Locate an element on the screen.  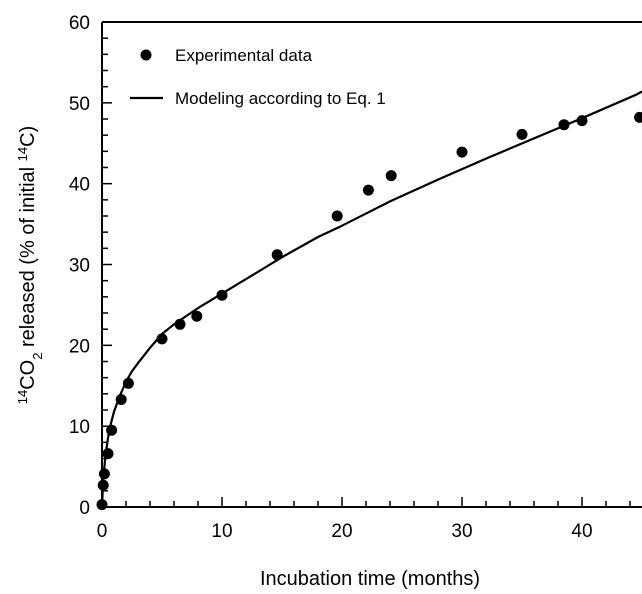
y-tick-label: 10 is located at coordinates (79, 427).